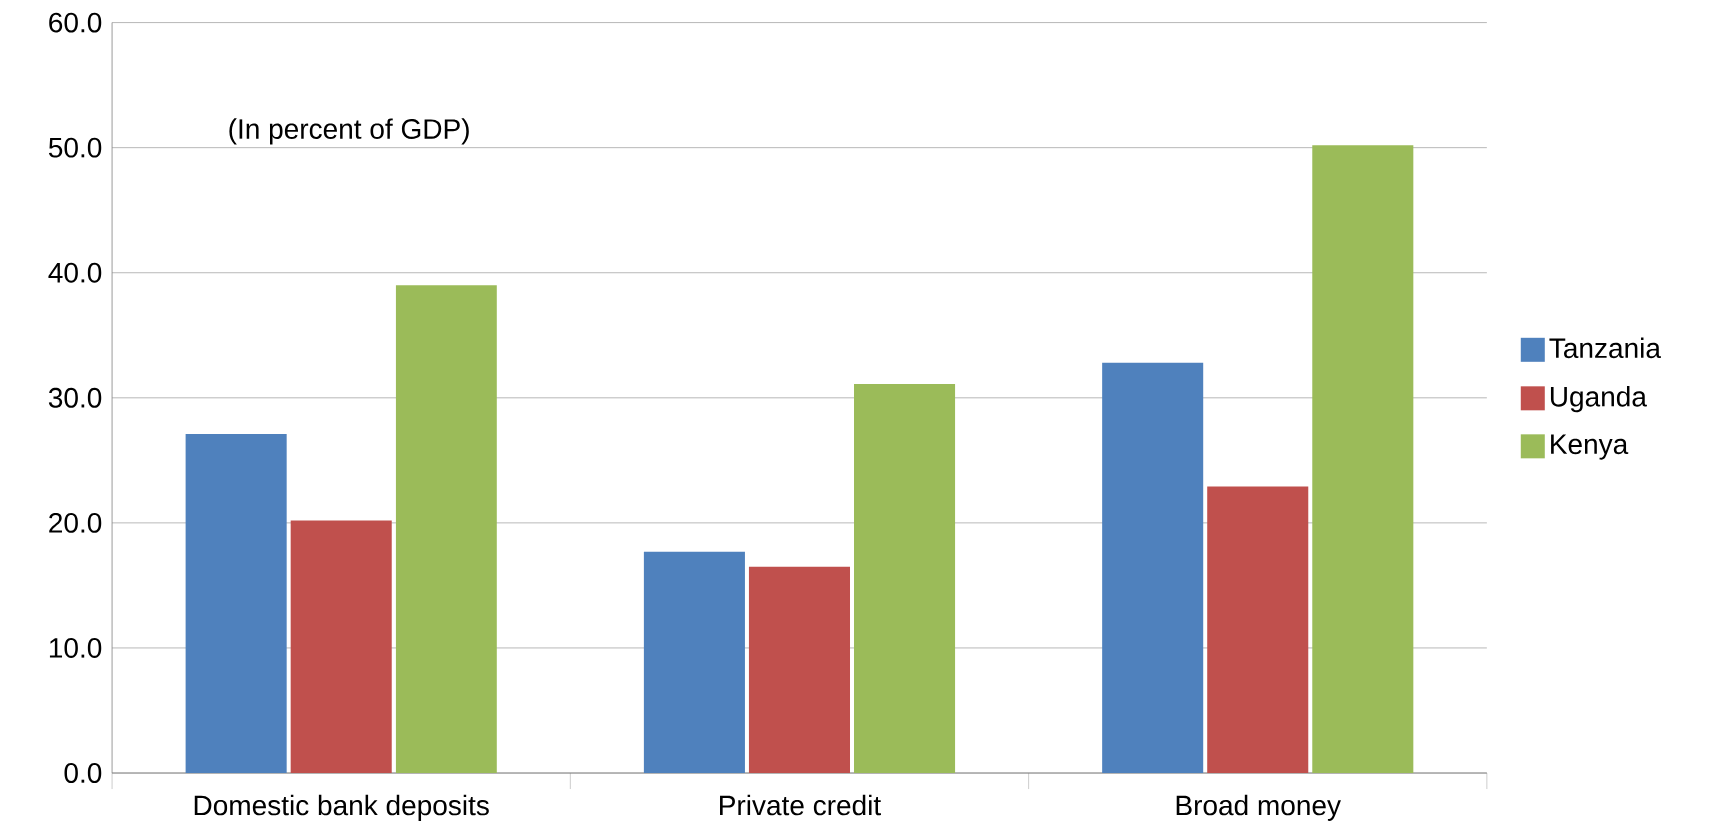  I want to click on y-tick-label: 0.0, so click(83, 772).